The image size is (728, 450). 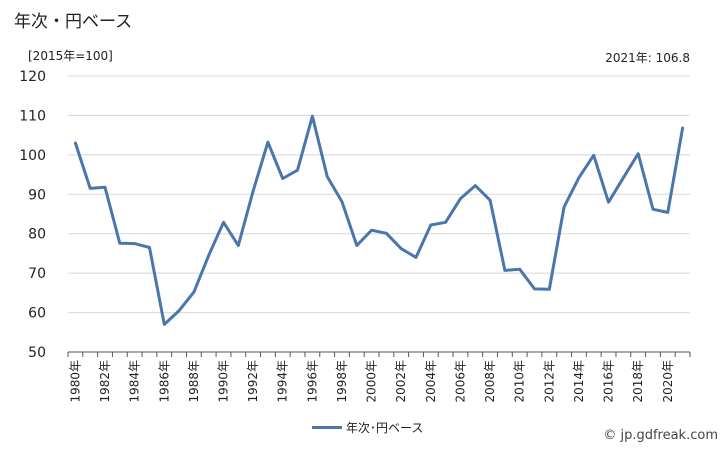 What do you see at coordinates (37, 353) in the screenshot?
I see `y-tick-label: 50` at bounding box center [37, 353].